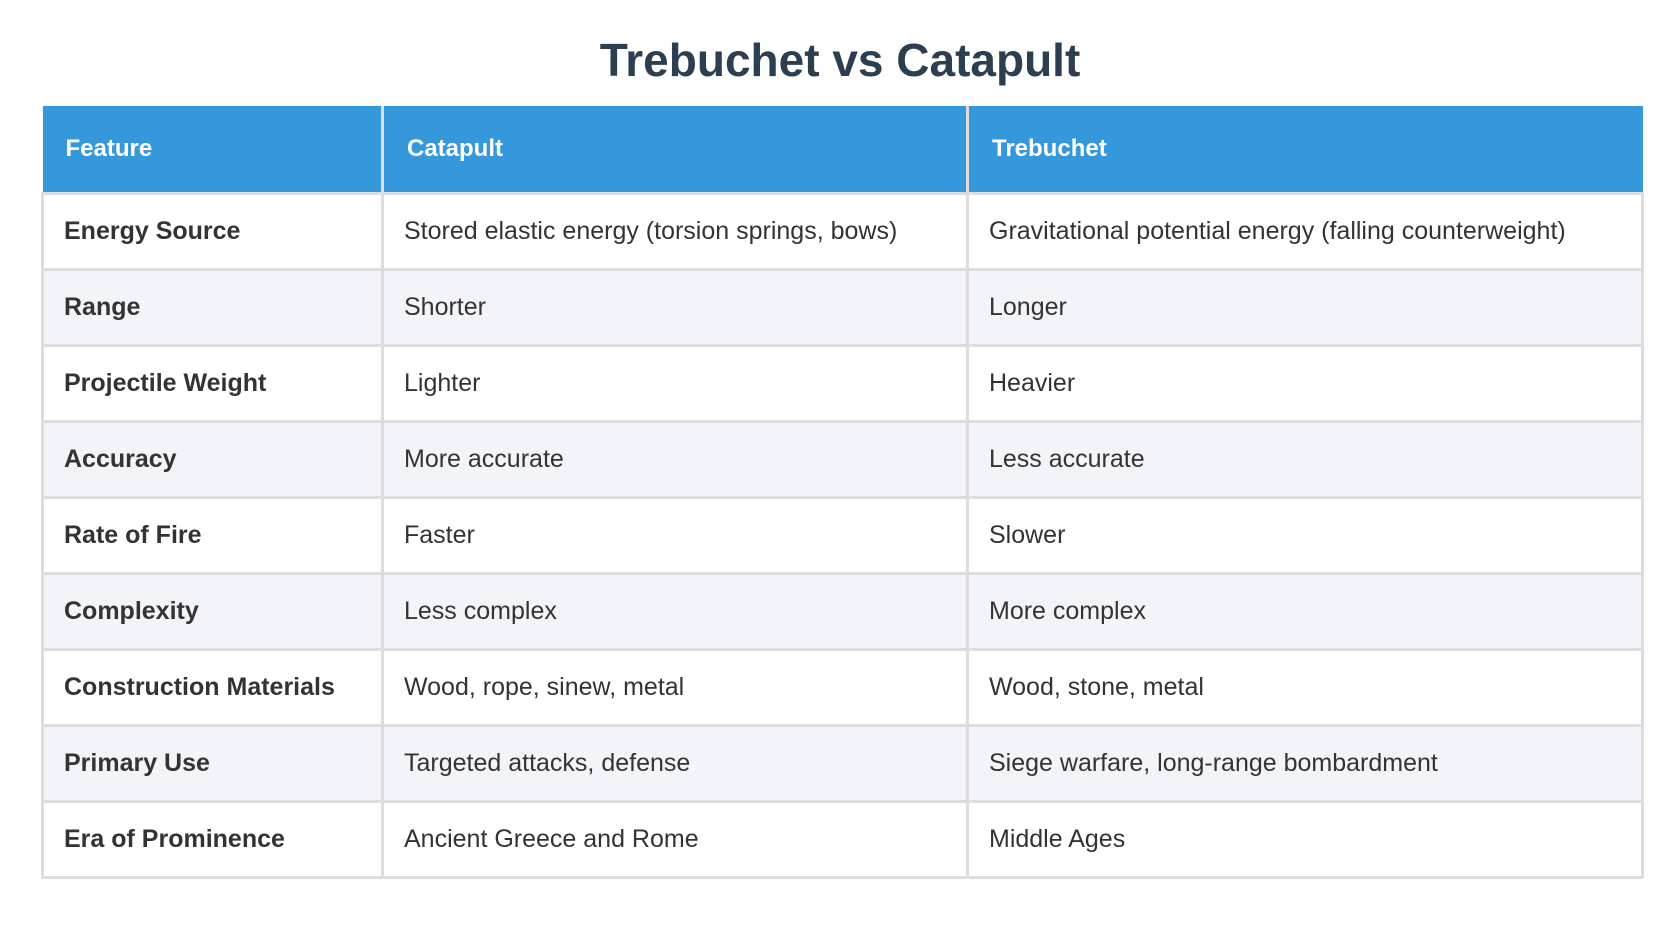 This screenshot has height=940, width=1680. I want to click on feature-cell: Primary Use, so click(212, 763).